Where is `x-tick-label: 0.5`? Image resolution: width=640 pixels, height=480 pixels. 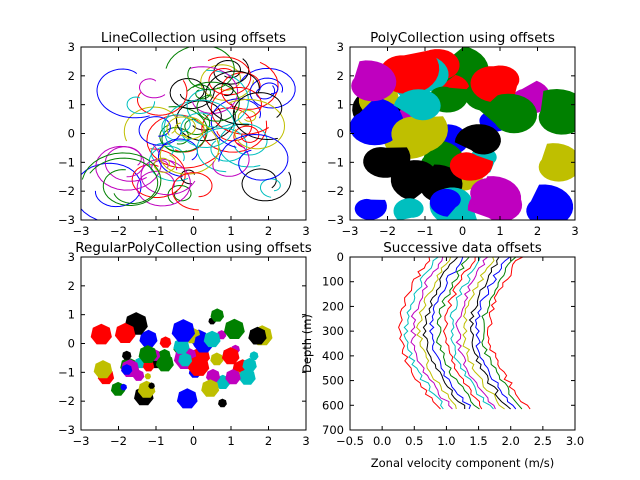
x-tick-label: 0.5 is located at coordinates (414, 441).